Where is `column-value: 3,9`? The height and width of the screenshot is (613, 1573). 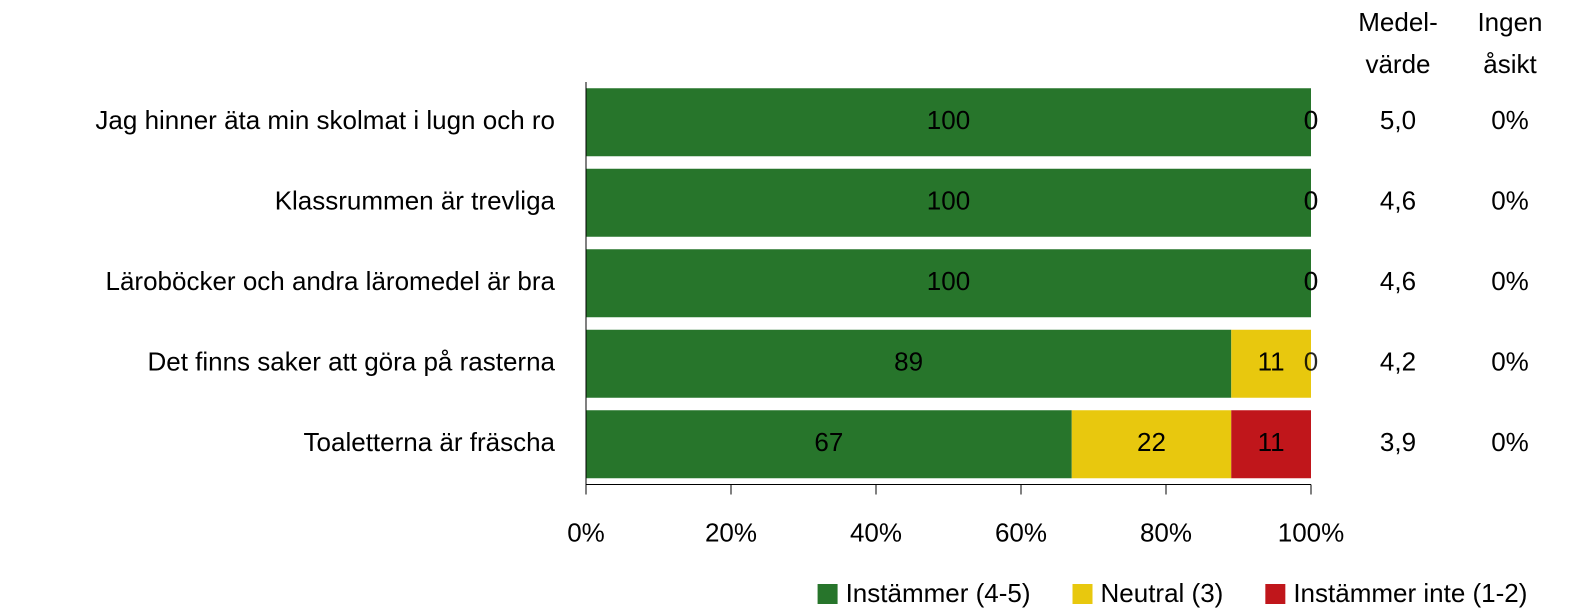
column-value: 3,9 is located at coordinates (1398, 442).